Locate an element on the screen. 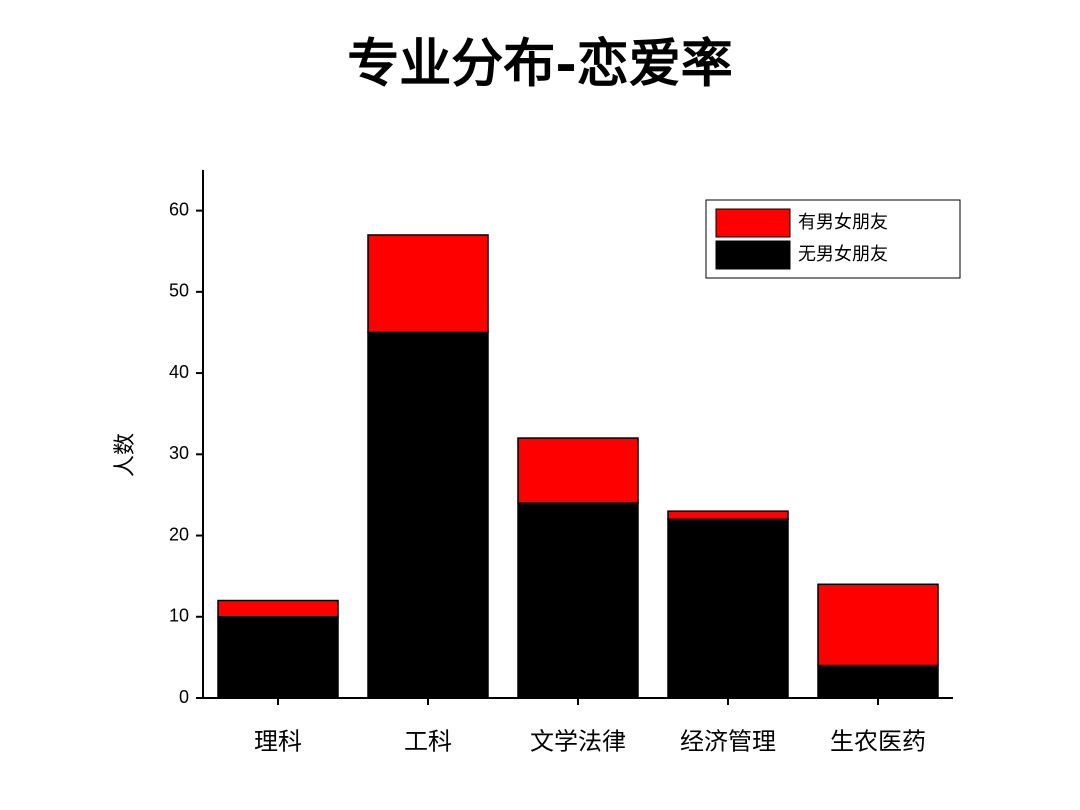 Image resolution: width=1080 pixels, height=810 pixels. y-axis-label: 人数 is located at coordinates (125, 455).